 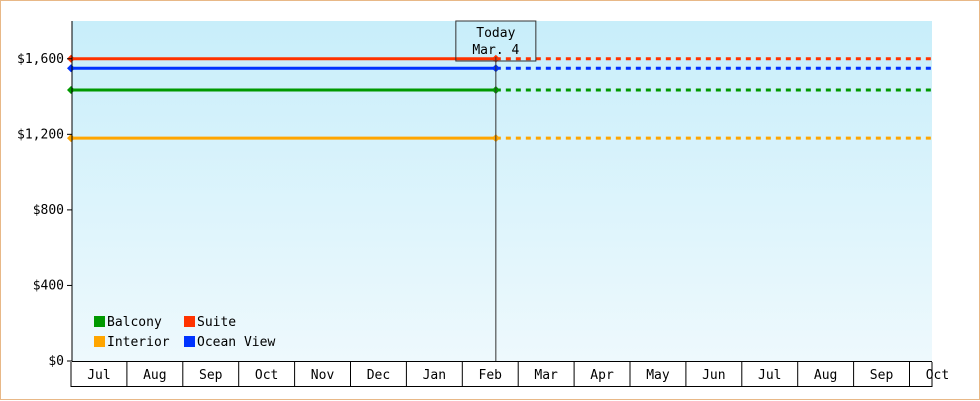 I want to click on y-tick-label: $800, so click(x=48, y=210).